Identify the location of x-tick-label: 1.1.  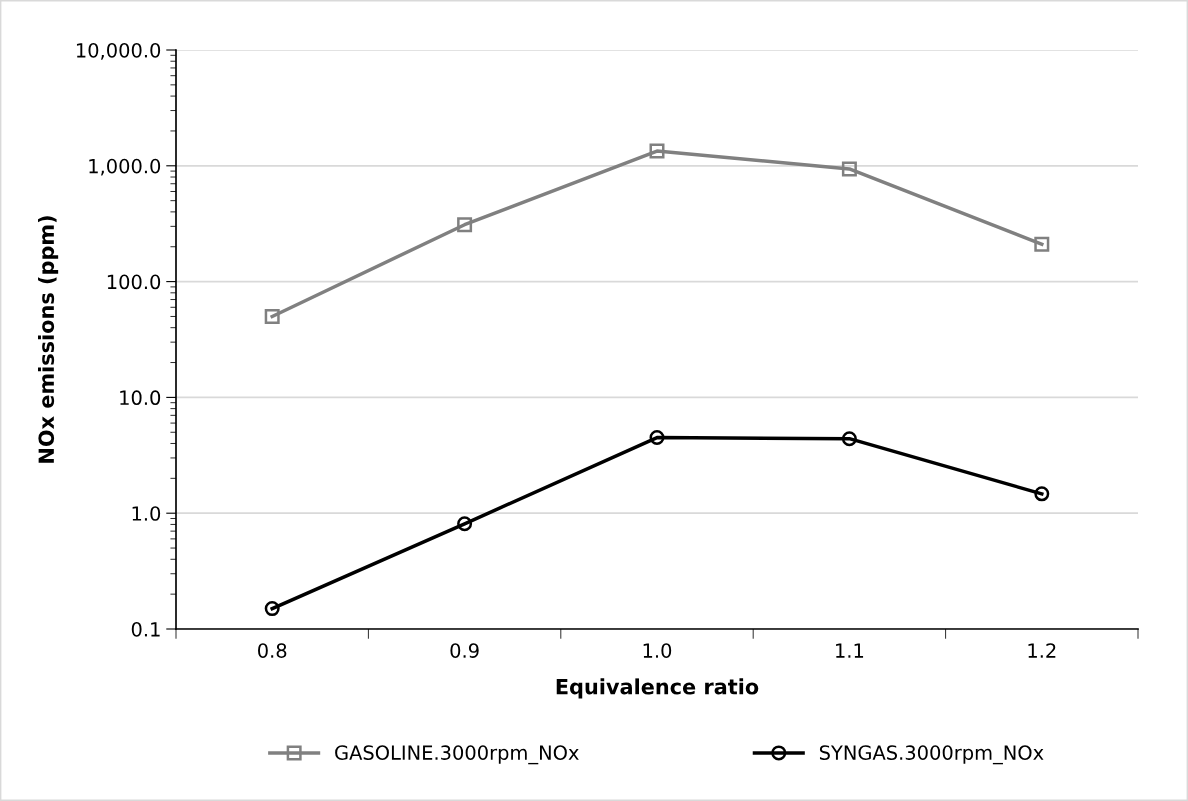
(850, 650).